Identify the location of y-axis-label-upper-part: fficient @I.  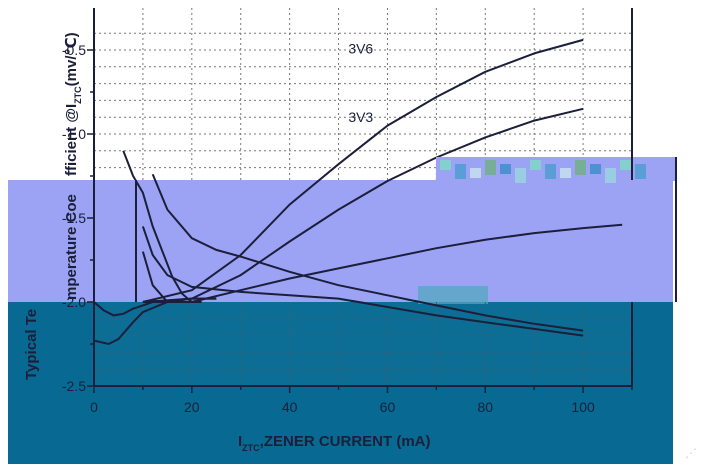
(71, 140).